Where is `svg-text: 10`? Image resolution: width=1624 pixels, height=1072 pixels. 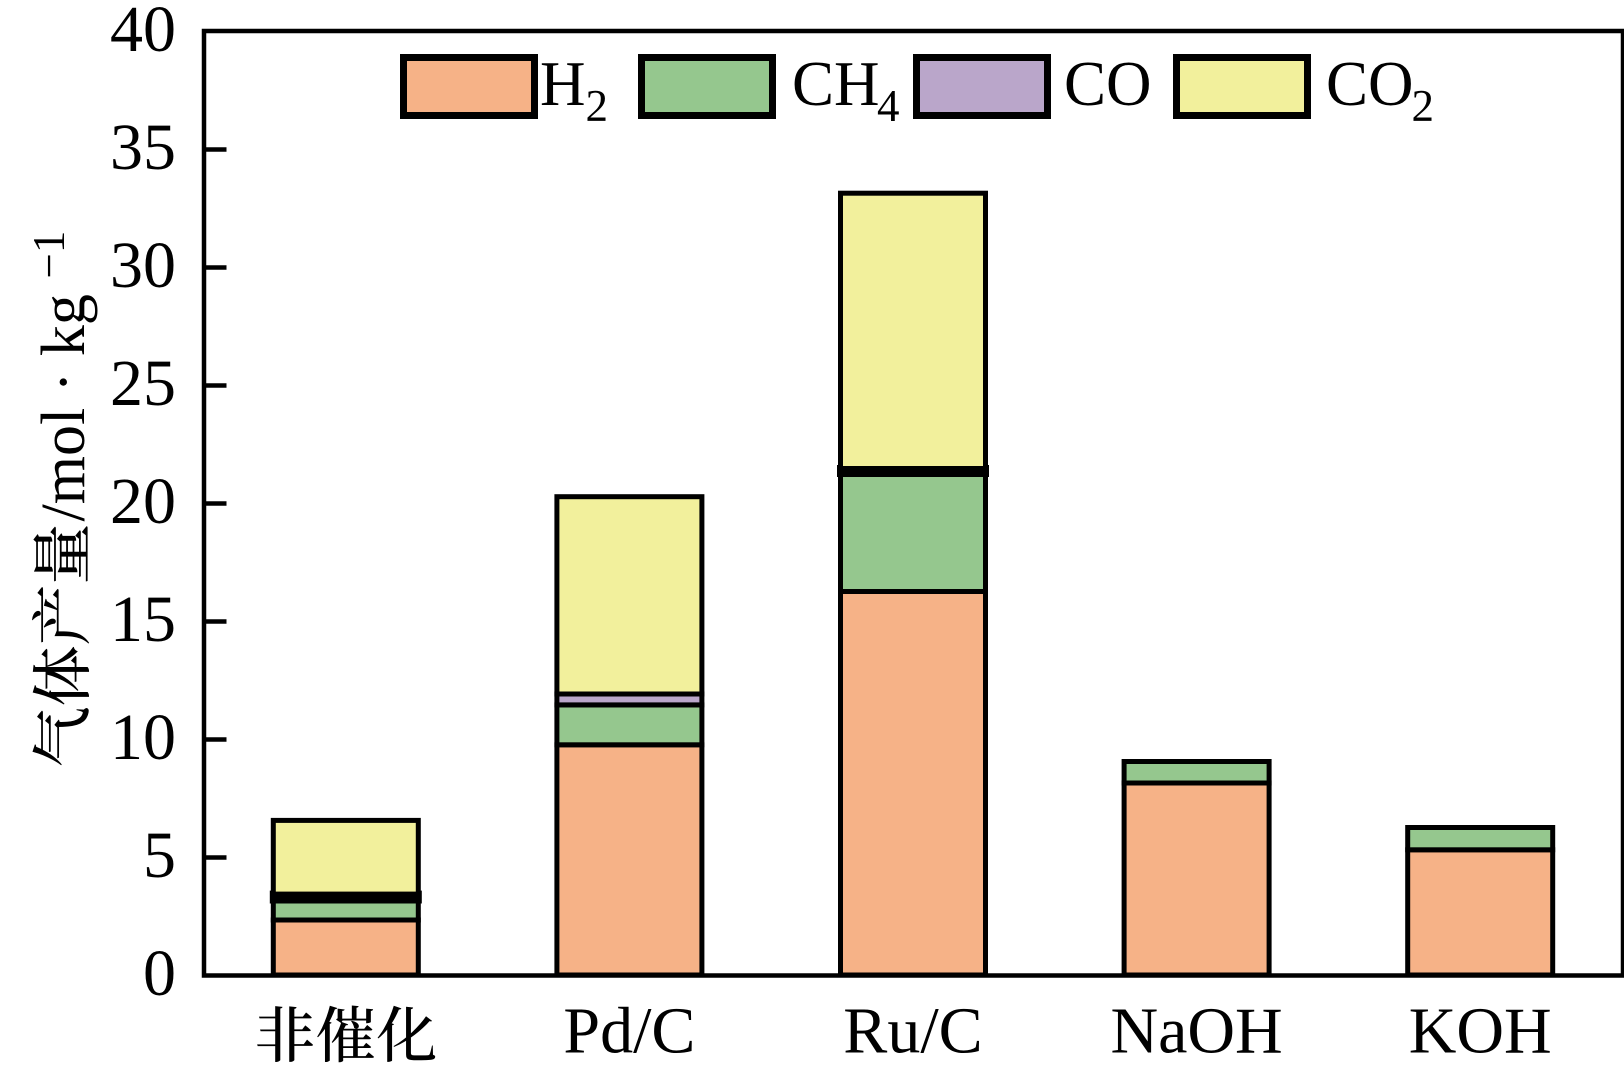 svg-text: 10 is located at coordinates (143, 737).